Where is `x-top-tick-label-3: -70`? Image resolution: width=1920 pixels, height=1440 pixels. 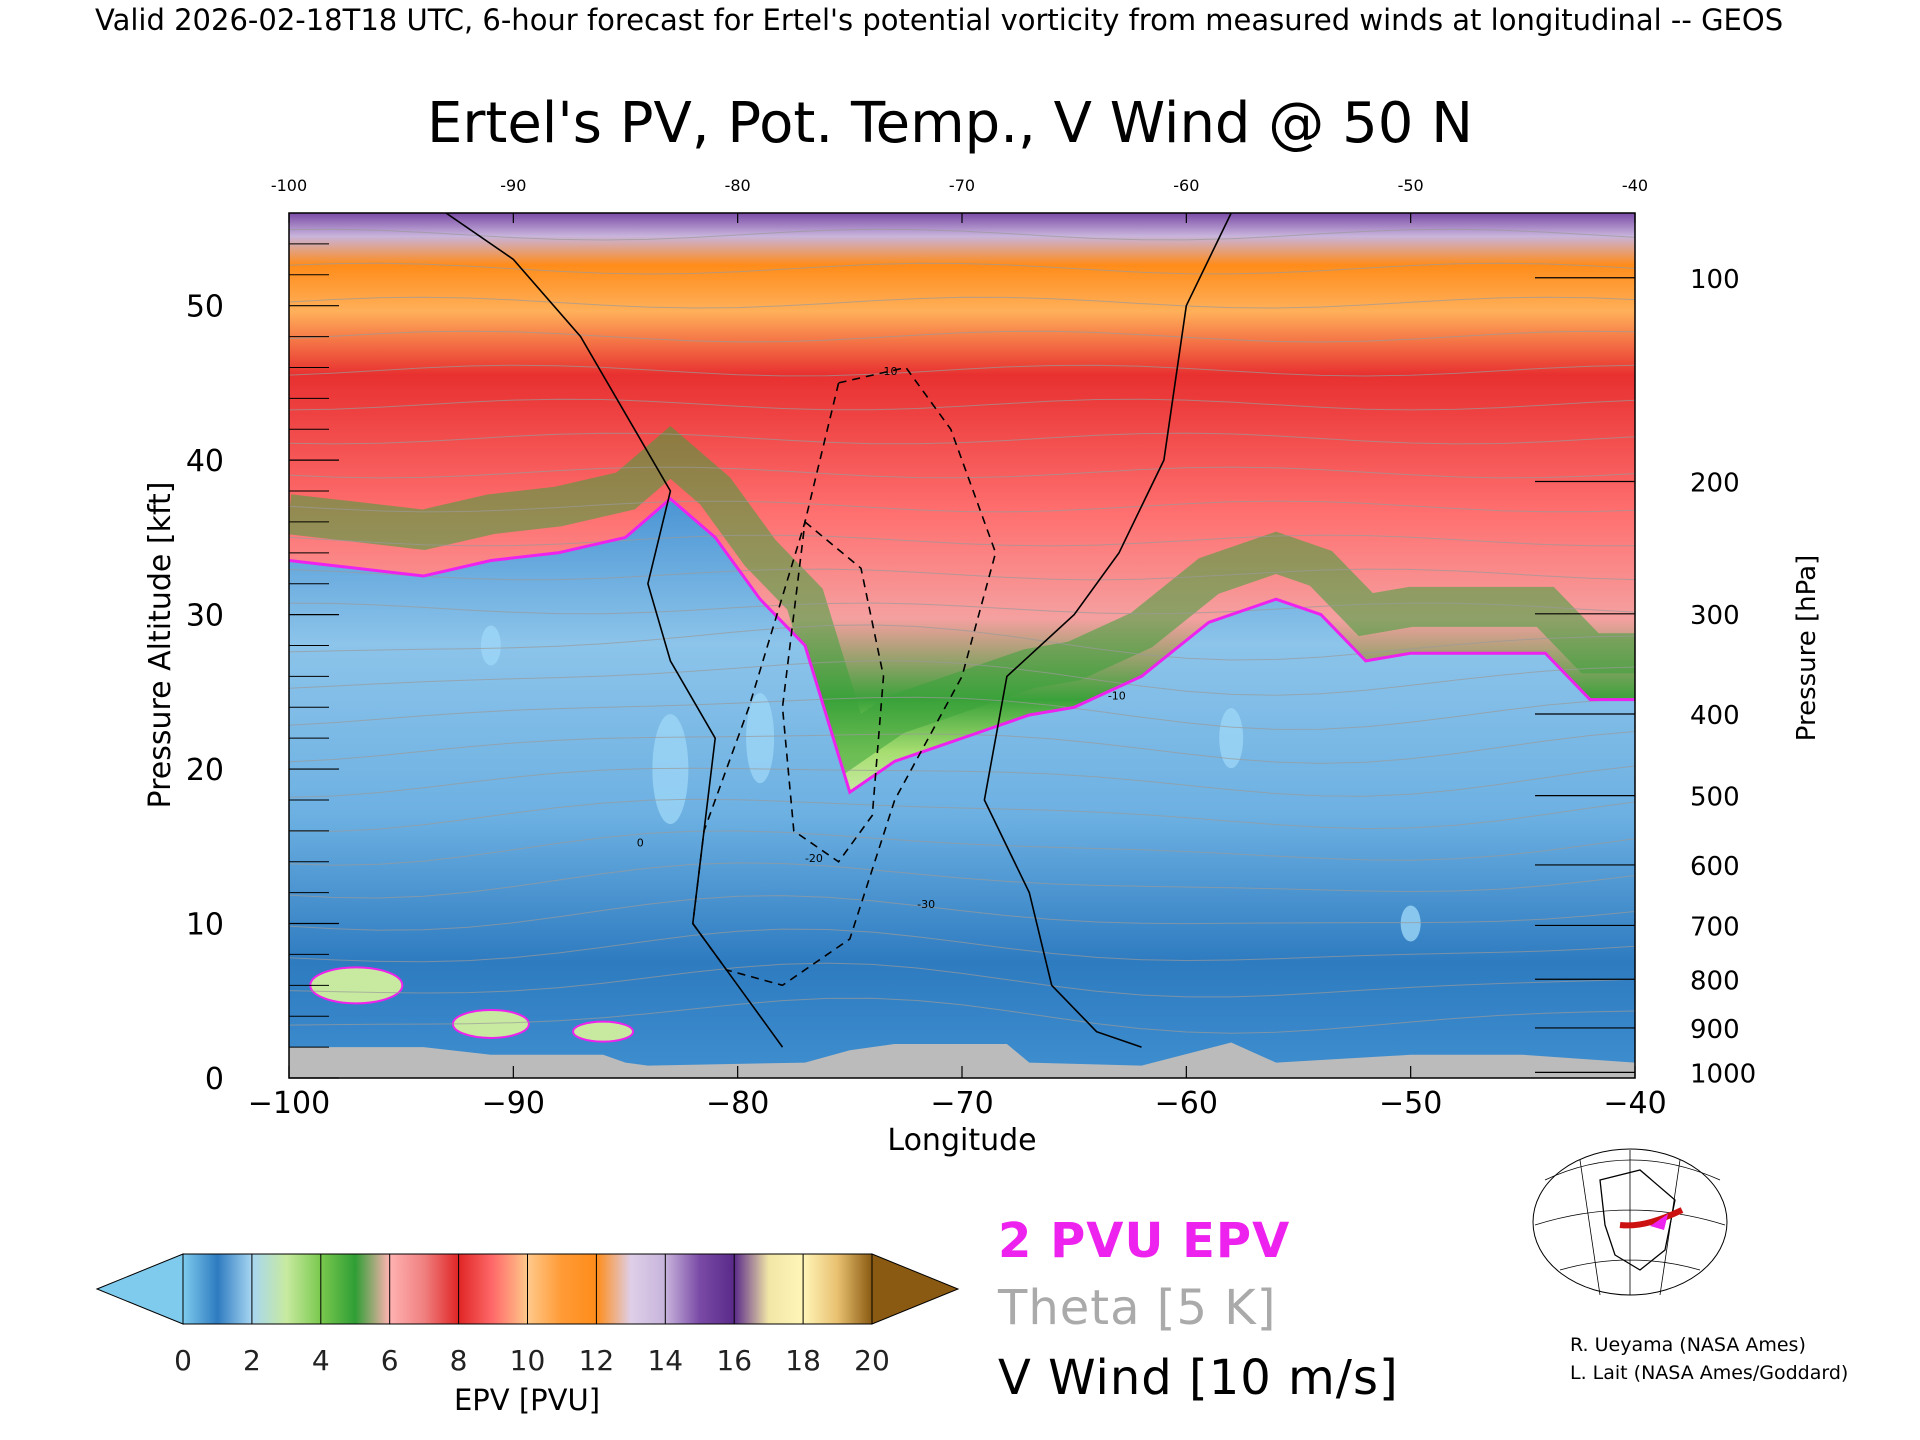 x-top-tick-label-3: -70 is located at coordinates (962, 185).